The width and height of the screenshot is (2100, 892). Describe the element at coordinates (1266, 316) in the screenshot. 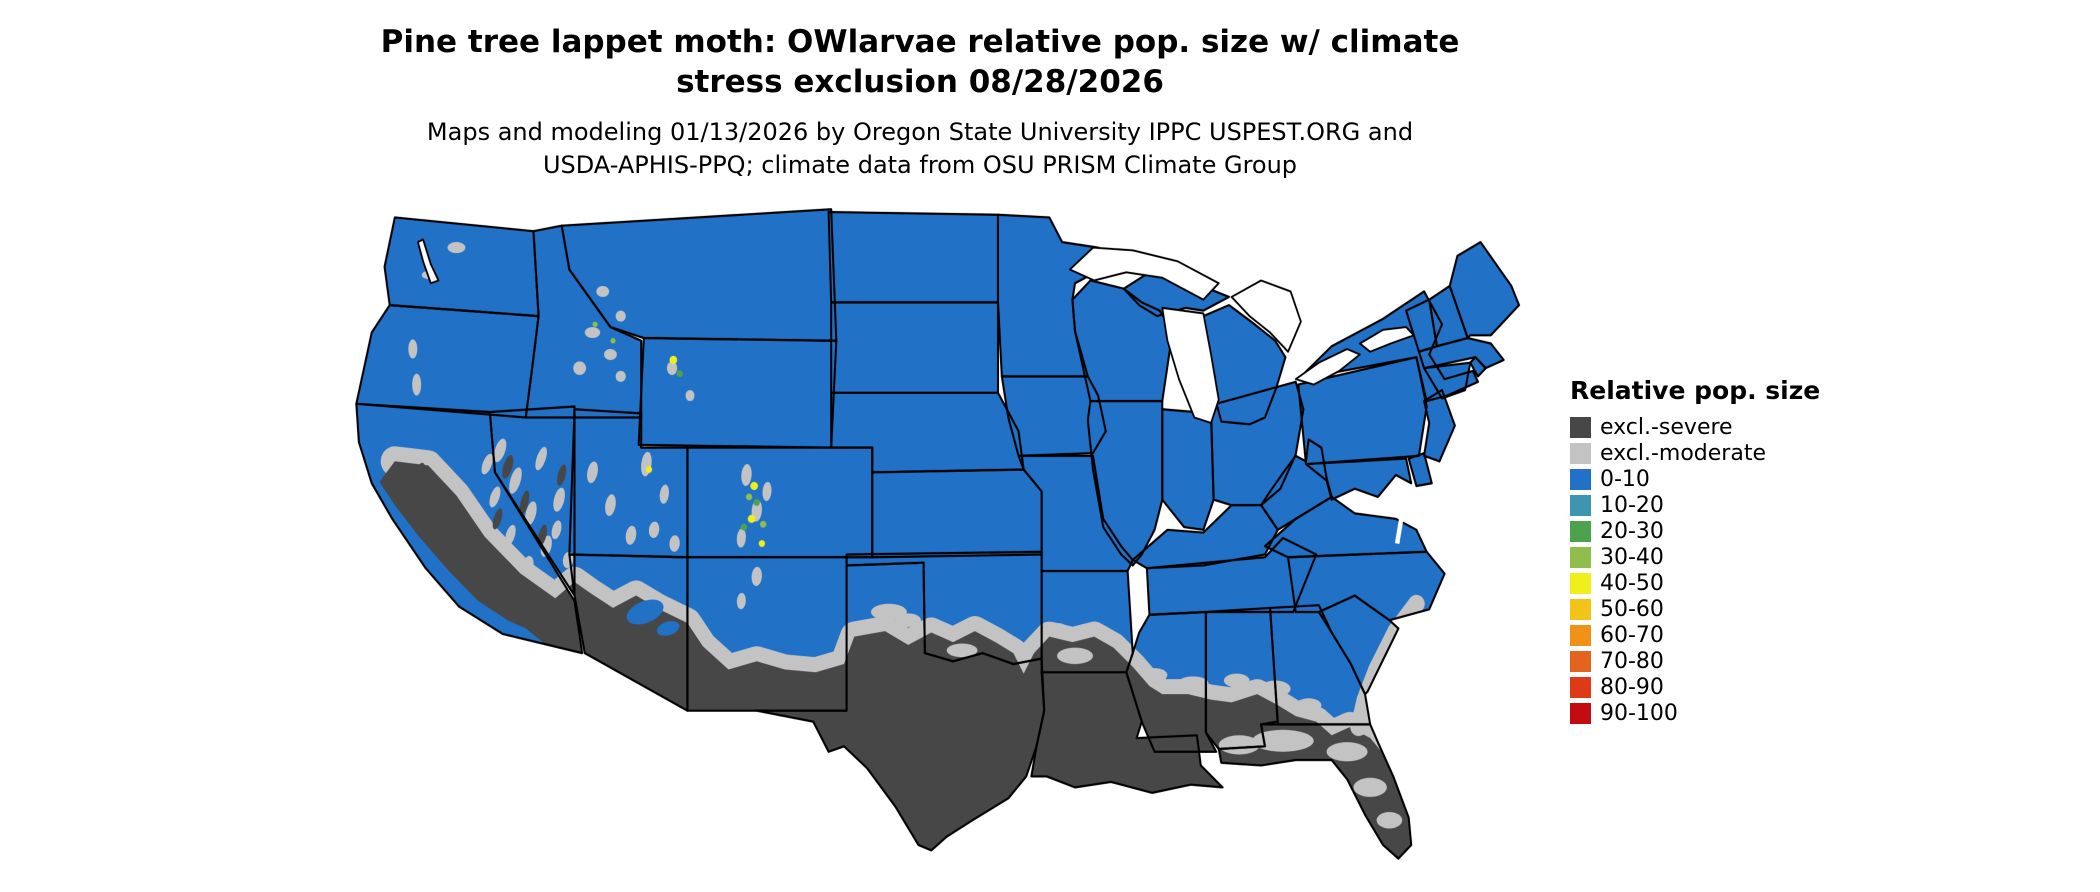

I see `lake-huron` at that location.